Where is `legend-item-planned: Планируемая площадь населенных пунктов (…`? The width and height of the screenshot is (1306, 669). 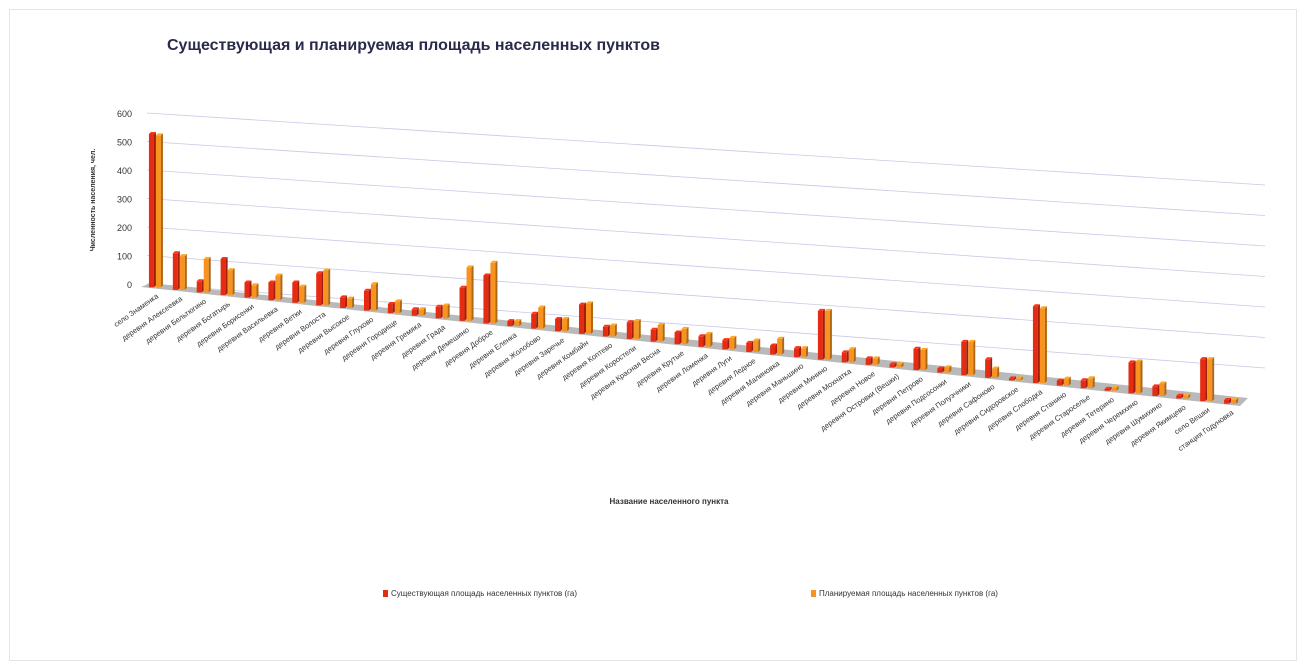
legend-item-planned: Планируемая площадь населенных пунктов (… is located at coordinates (904, 593).